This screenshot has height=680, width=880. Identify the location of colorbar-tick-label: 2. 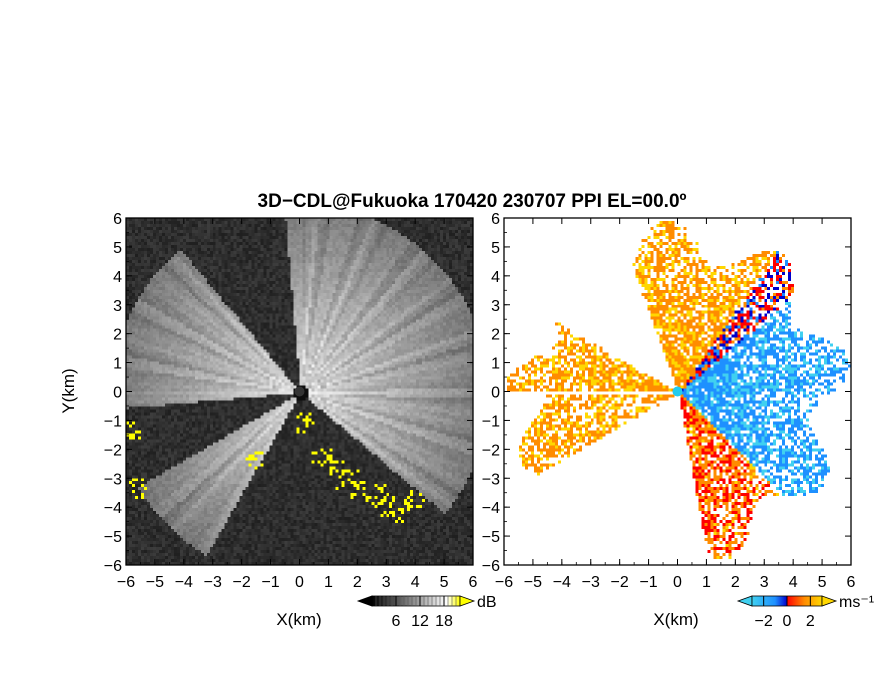
(810, 621).